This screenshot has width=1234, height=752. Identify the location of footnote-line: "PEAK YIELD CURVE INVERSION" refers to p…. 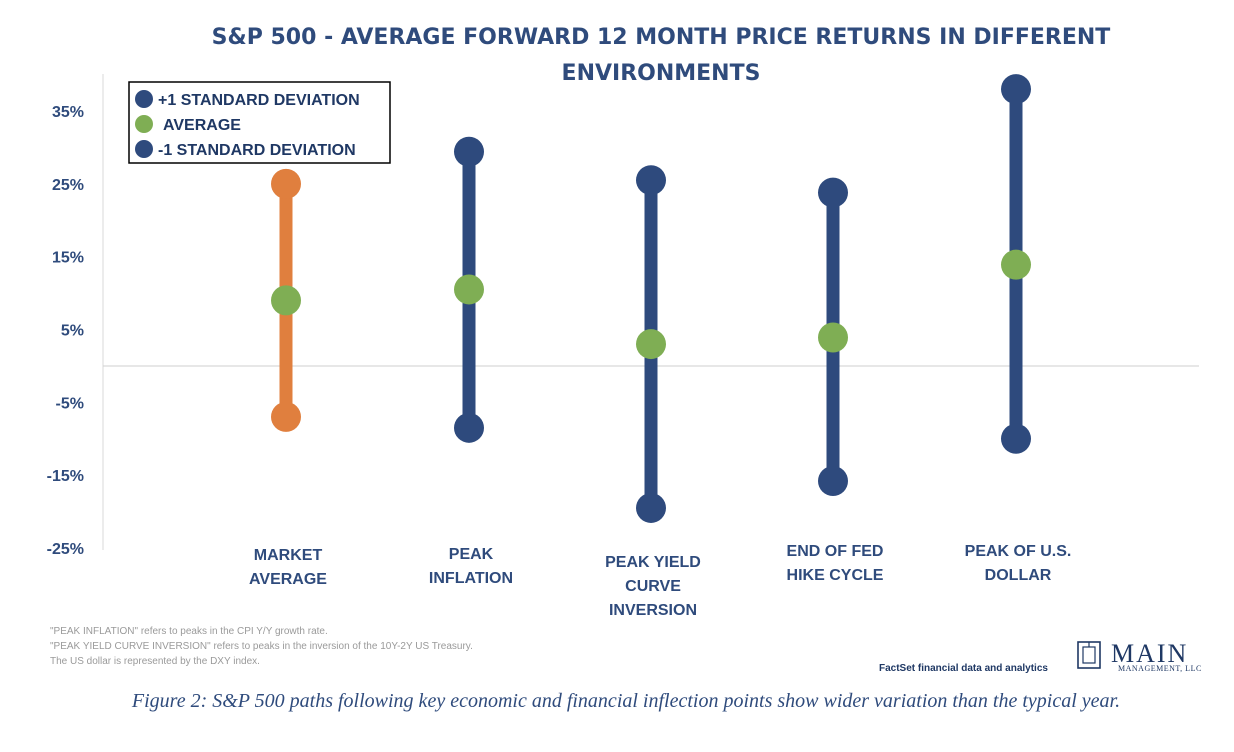
(261, 646).